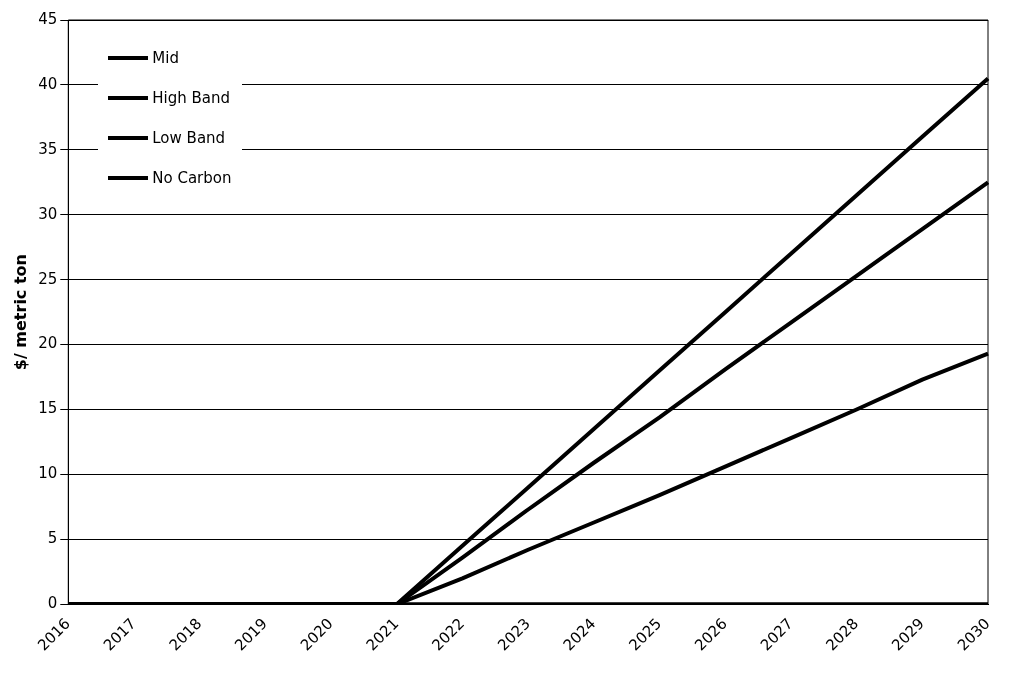 Image resolution: width=1025 pixels, height=676 pixels. What do you see at coordinates (48, 408) in the screenshot?
I see `y-tick-label: 15` at bounding box center [48, 408].